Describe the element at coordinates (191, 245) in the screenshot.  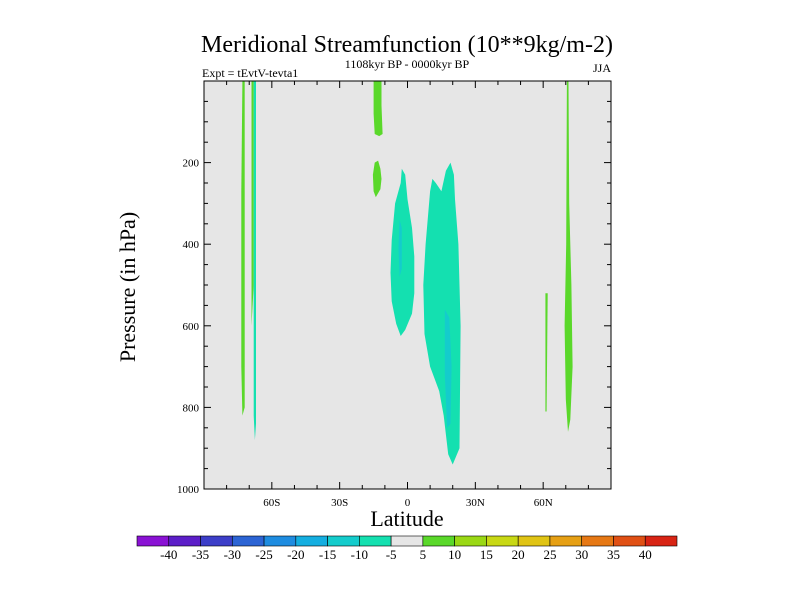
I see `y-tick-label: 400` at that location.